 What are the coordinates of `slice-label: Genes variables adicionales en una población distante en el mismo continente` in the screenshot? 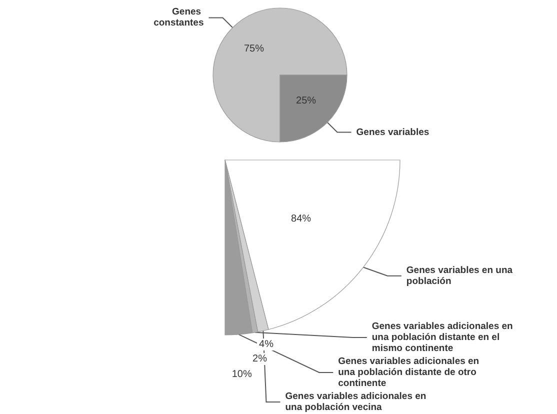 It's located at (444, 337).